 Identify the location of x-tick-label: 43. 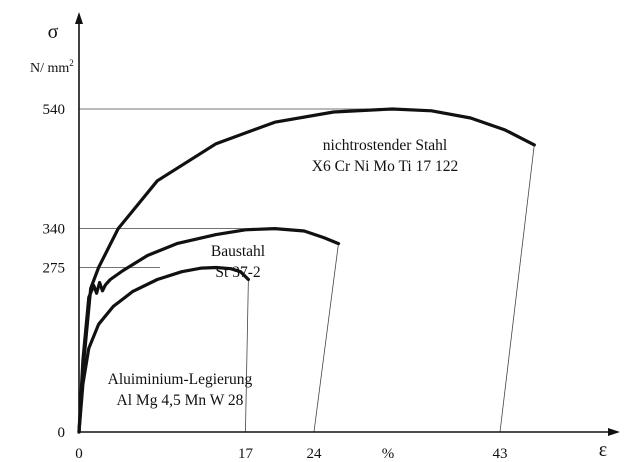
(500, 454).